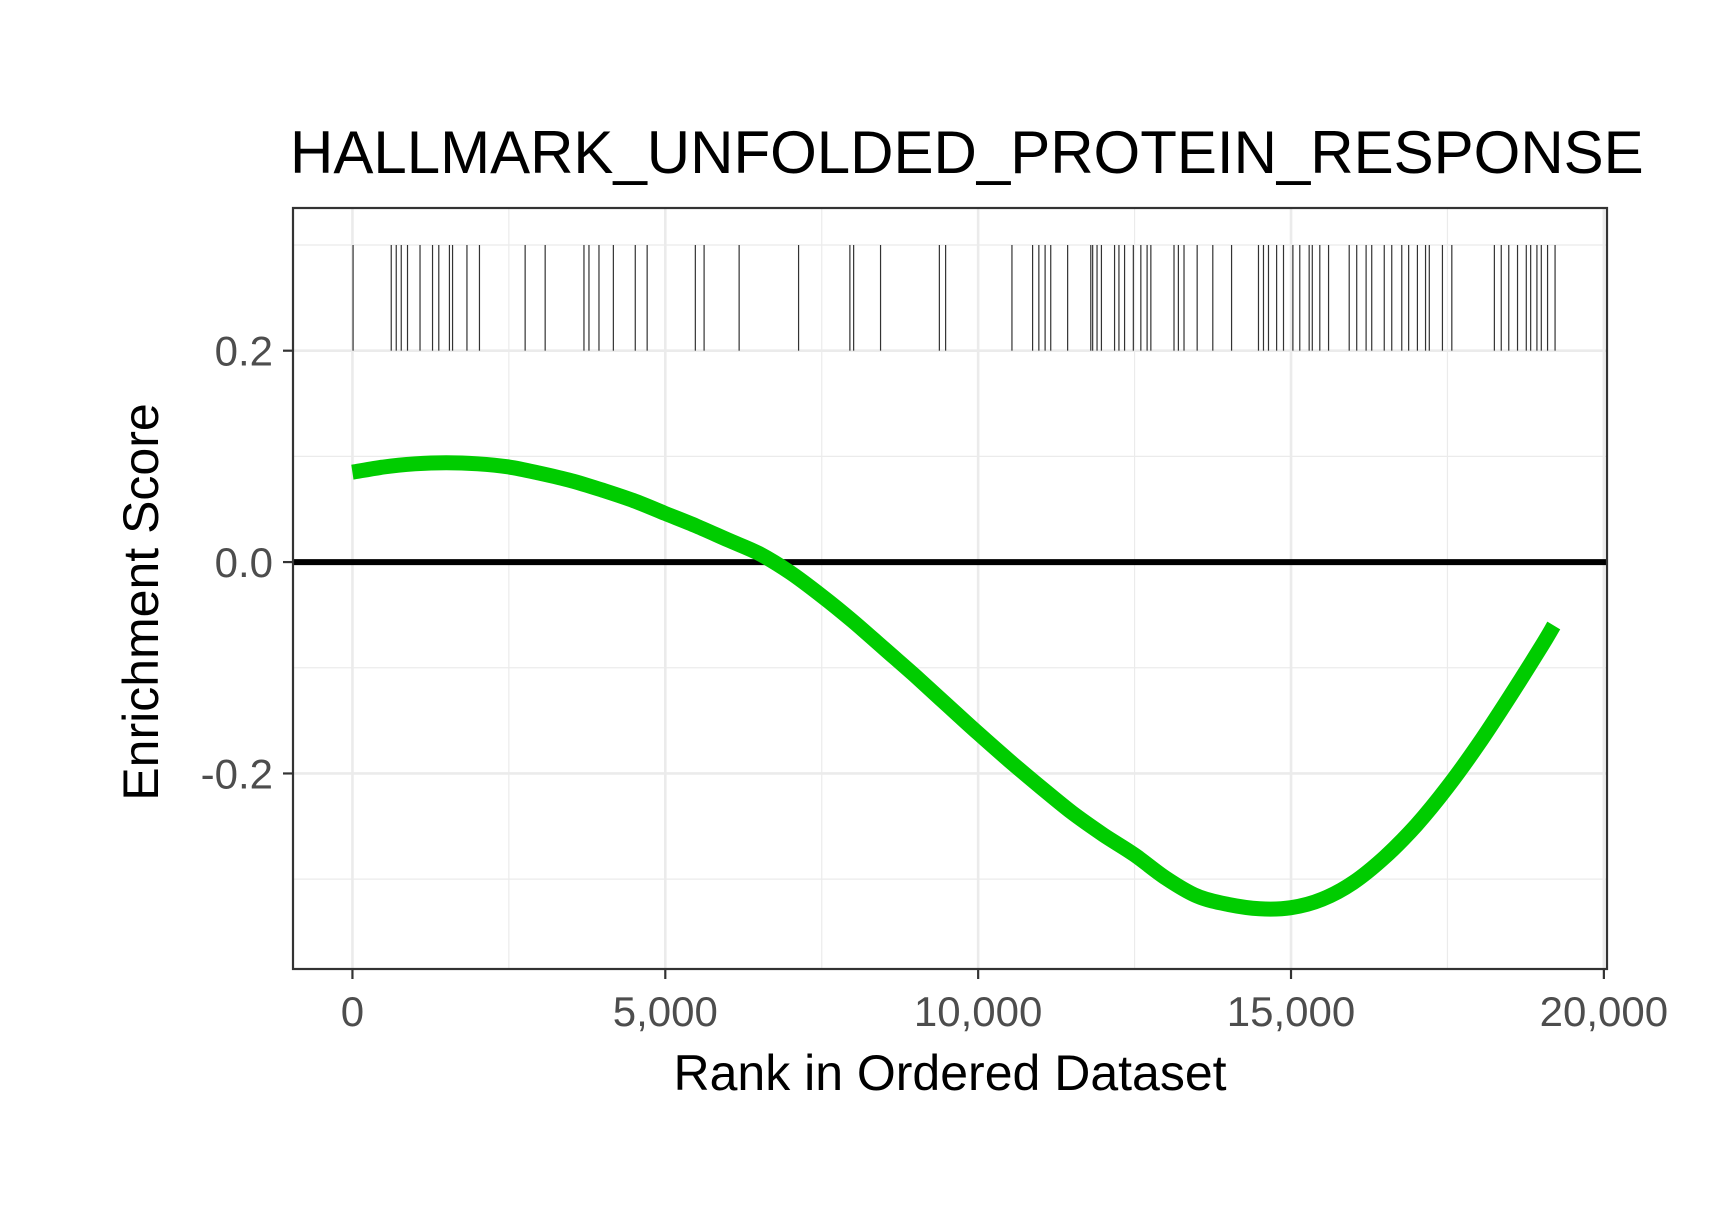 The height and width of the screenshot is (1221, 1725). What do you see at coordinates (237, 773) in the screenshot?
I see `y-tick-label: -0.2` at bounding box center [237, 773].